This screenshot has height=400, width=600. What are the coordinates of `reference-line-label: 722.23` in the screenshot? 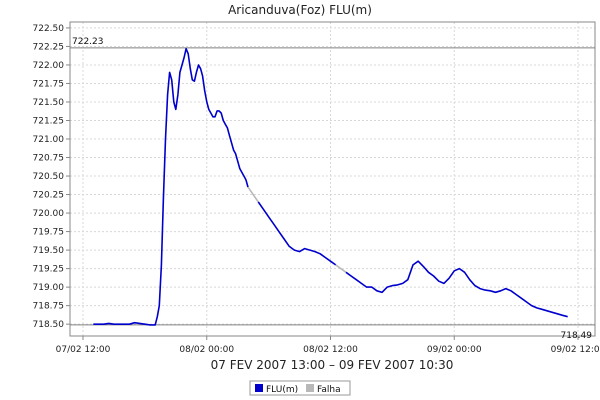 It's located at (88, 42).